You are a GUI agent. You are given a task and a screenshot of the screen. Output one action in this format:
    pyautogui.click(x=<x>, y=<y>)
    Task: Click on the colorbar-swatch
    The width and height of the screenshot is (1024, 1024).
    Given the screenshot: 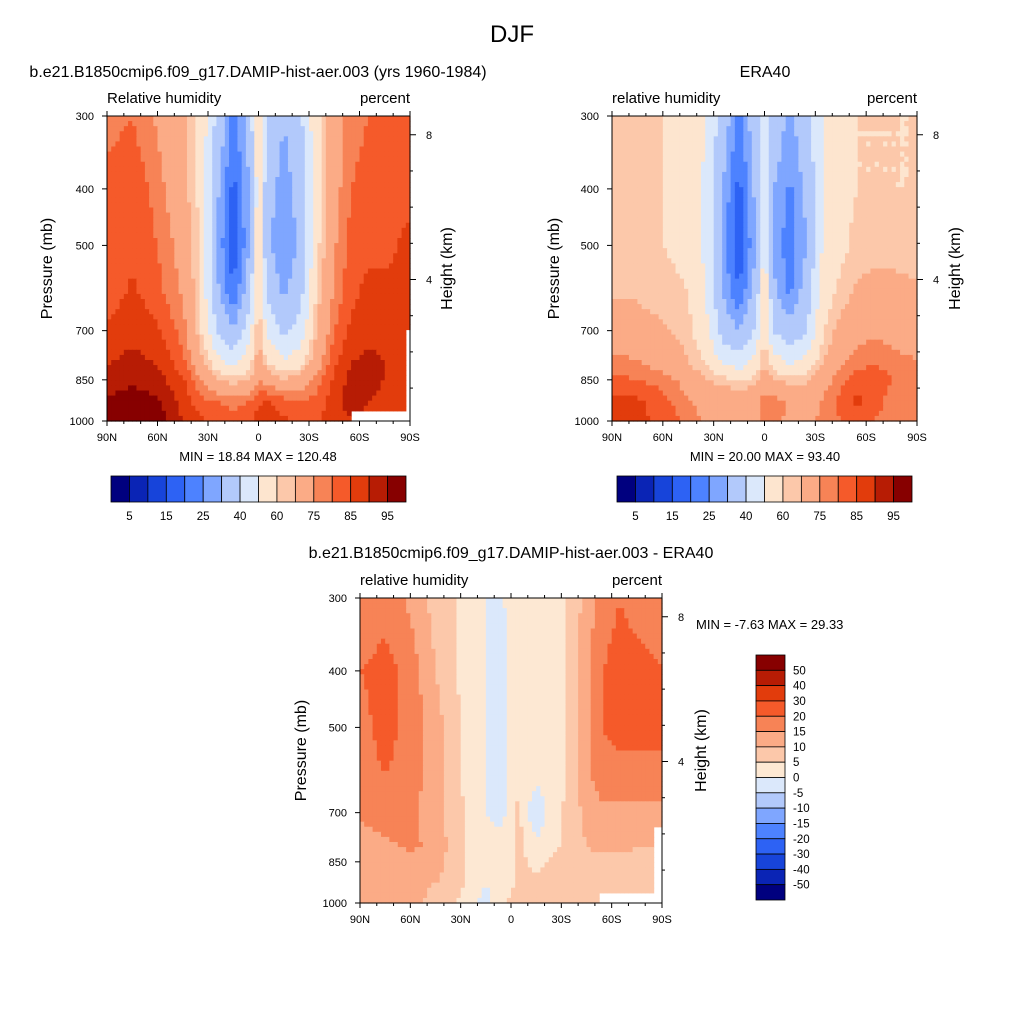 What is the action you would take?
    pyautogui.click(x=268, y=489)
    